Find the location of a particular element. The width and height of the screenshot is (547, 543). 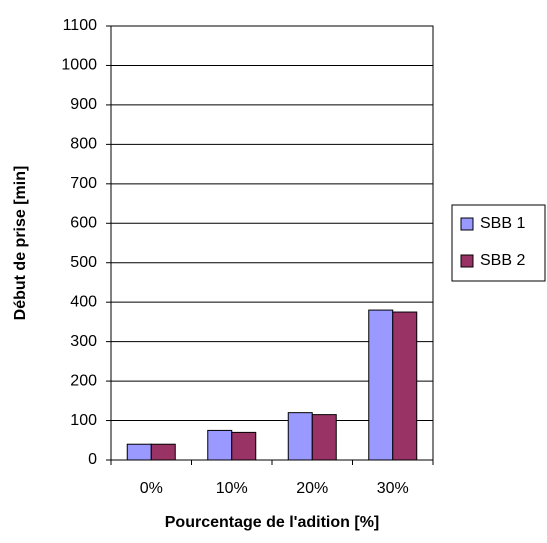

x-tick-label: 0% is located at coordinates (151, 488).